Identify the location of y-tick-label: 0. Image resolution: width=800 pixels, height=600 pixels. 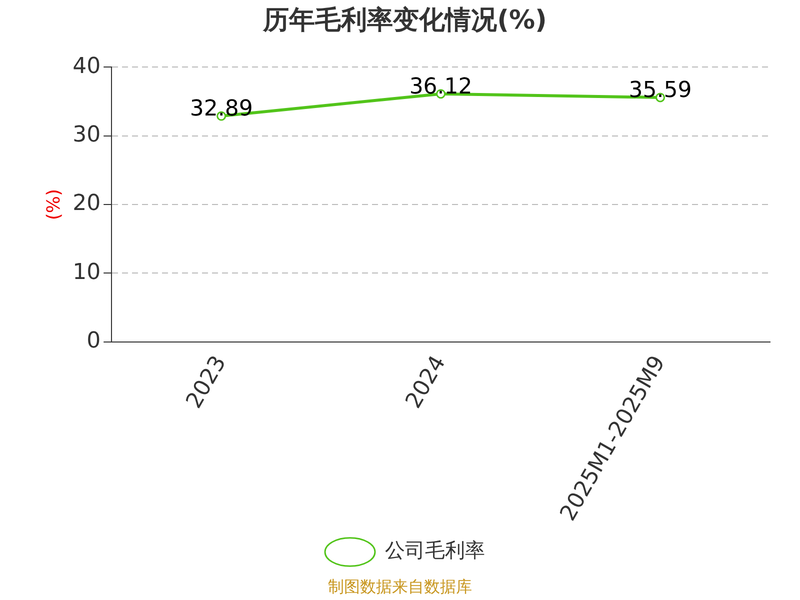
(93, 341).